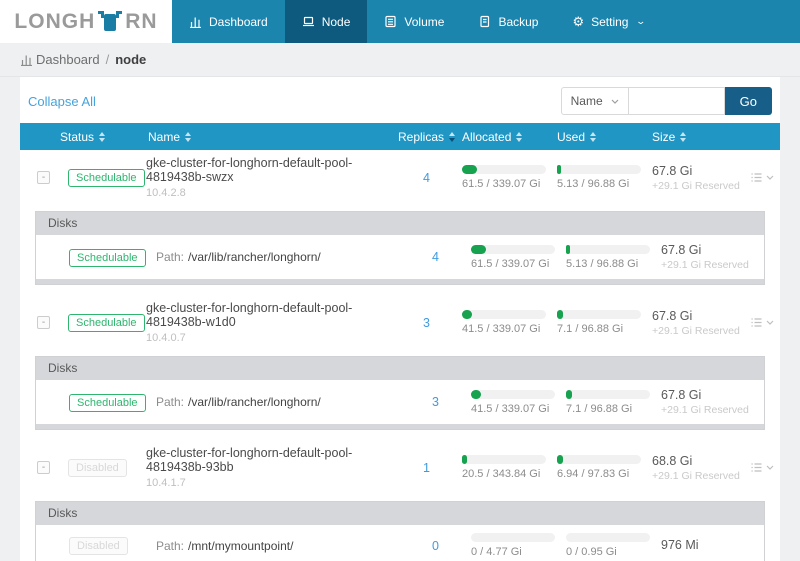 The height and width of the screenshot is (561, 800). I want to click on search-bar: Name Go, so click(666, 101).